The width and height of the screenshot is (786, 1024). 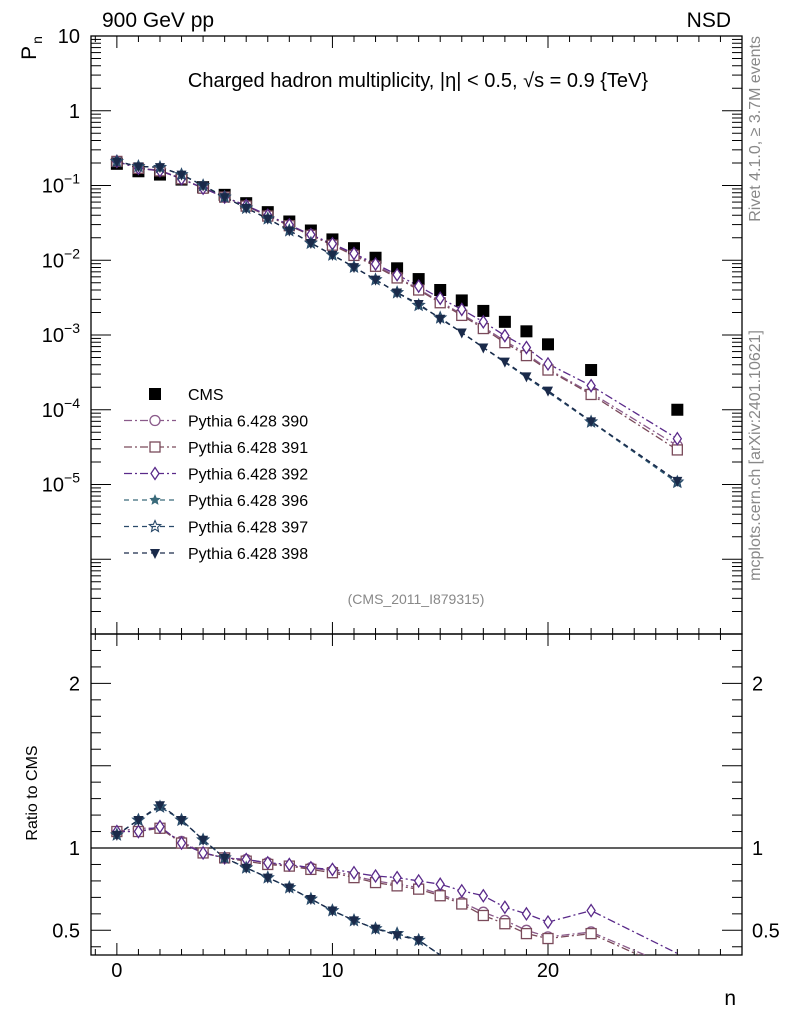 I want to click on legend-entry: Pythia 6.428 398, so click(x=248, y=554).